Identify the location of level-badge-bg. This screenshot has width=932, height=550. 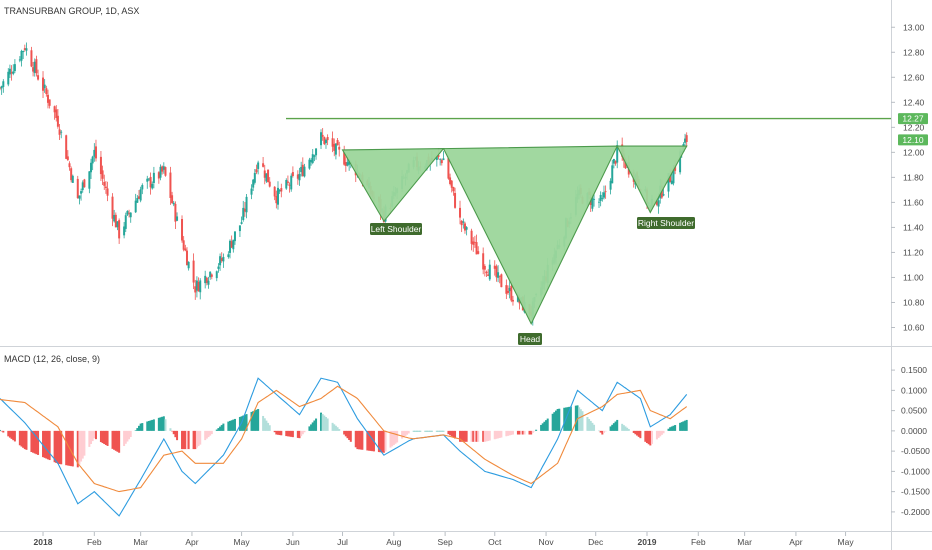
(913, 119).